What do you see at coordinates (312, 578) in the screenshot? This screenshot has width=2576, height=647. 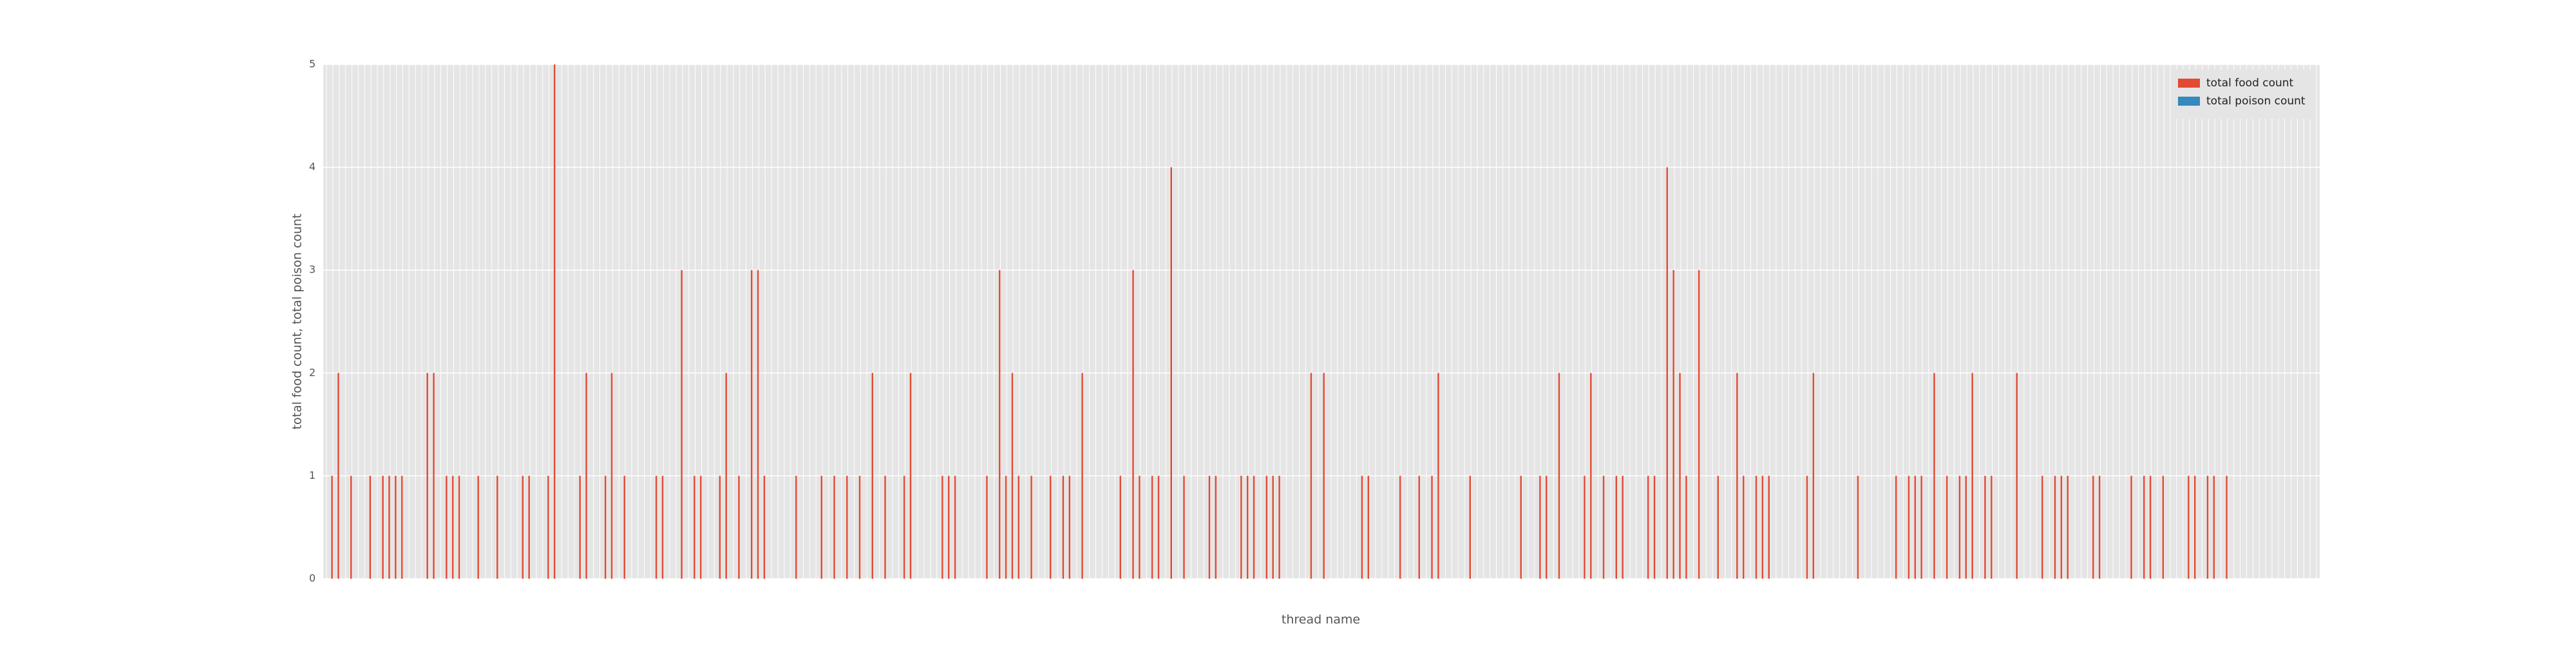 I see `y-tick-label: 0` at bounding box center [312, 578].